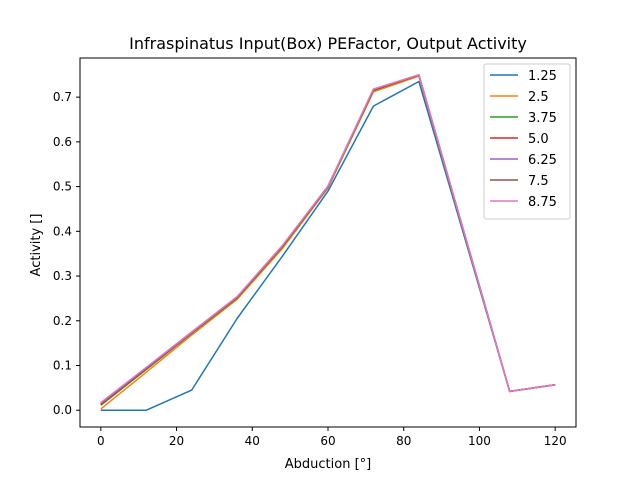 The image size is (640, 480). I want to click on x-axis-label: Abduction [°], so click(328, 464).